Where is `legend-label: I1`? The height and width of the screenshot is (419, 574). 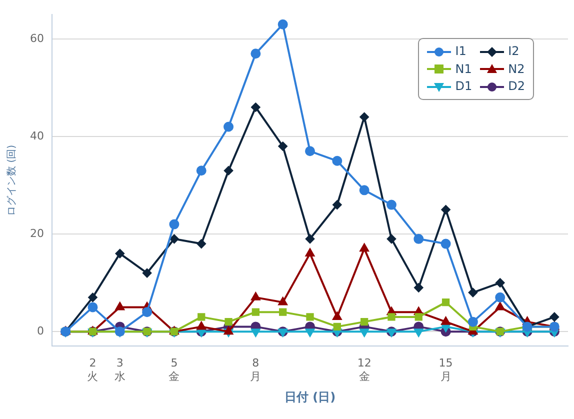
legend-label: I1 is located at coordinates (460, 51).